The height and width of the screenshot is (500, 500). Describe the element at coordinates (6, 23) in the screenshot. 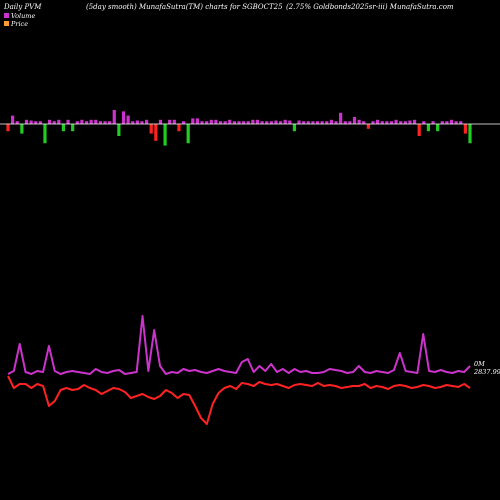

I see `legend-price-swatch` at that location.